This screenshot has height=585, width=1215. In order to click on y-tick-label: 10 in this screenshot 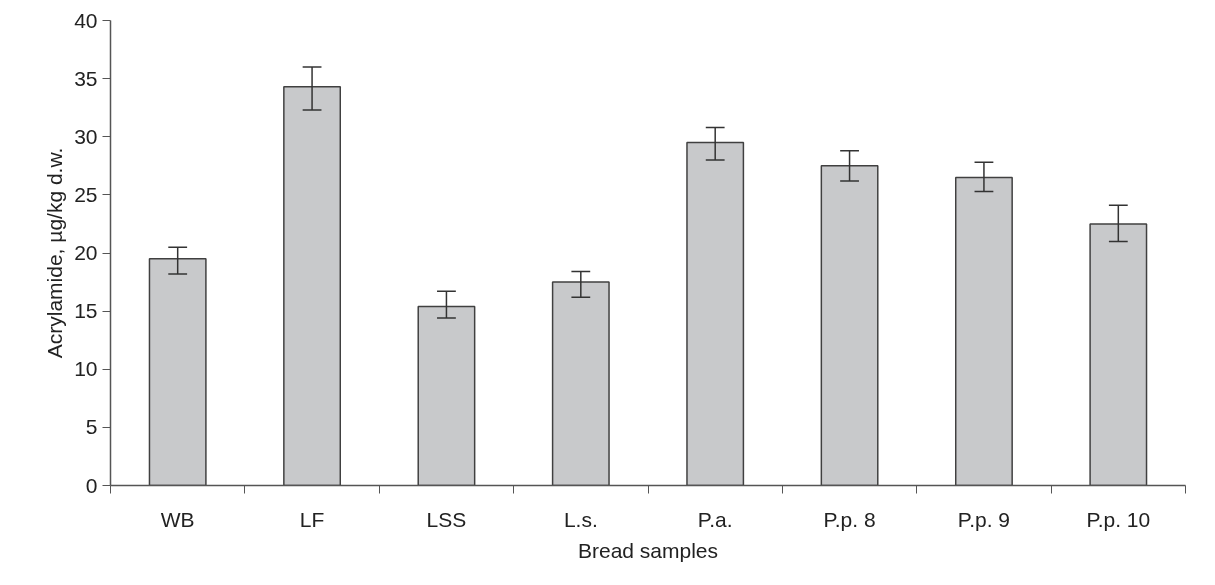, I will do `click(86, 369)`.